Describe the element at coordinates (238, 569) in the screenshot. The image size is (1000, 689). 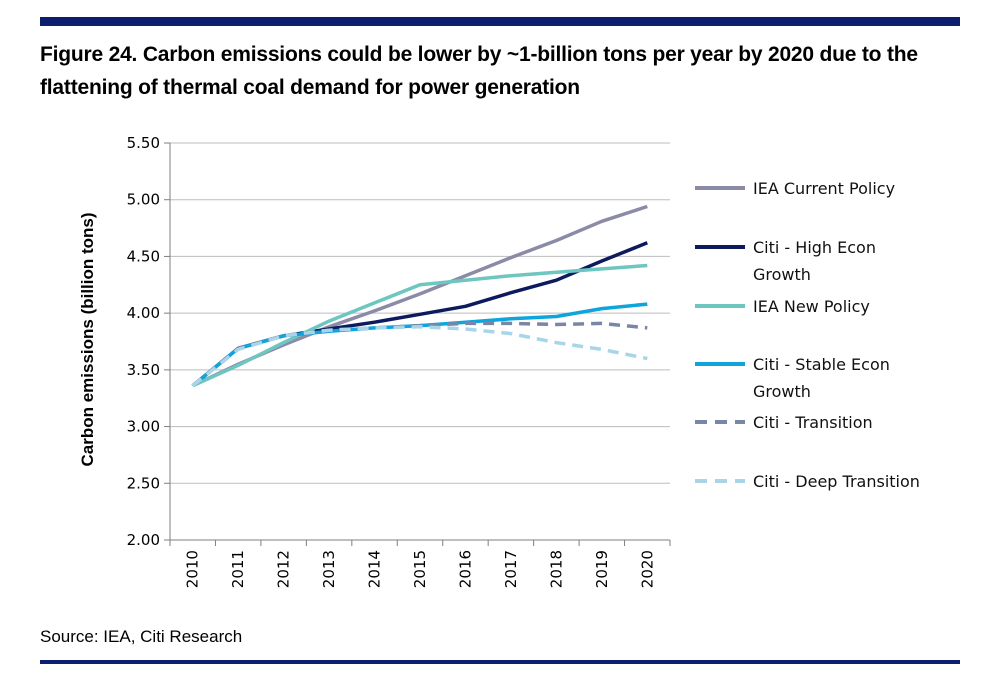
I see `x-tick-label: 2011` at that location.